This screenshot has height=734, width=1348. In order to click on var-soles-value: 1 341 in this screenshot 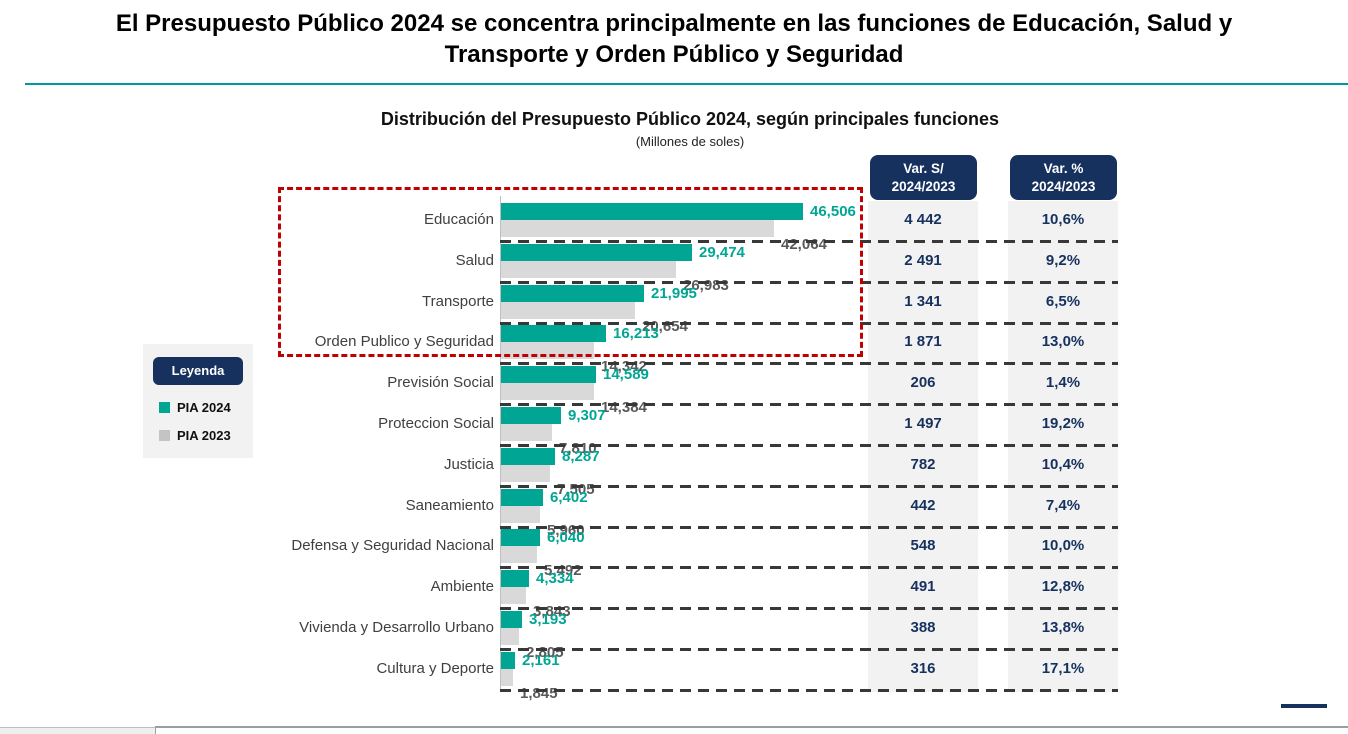, I will do `click(923, 301)`.